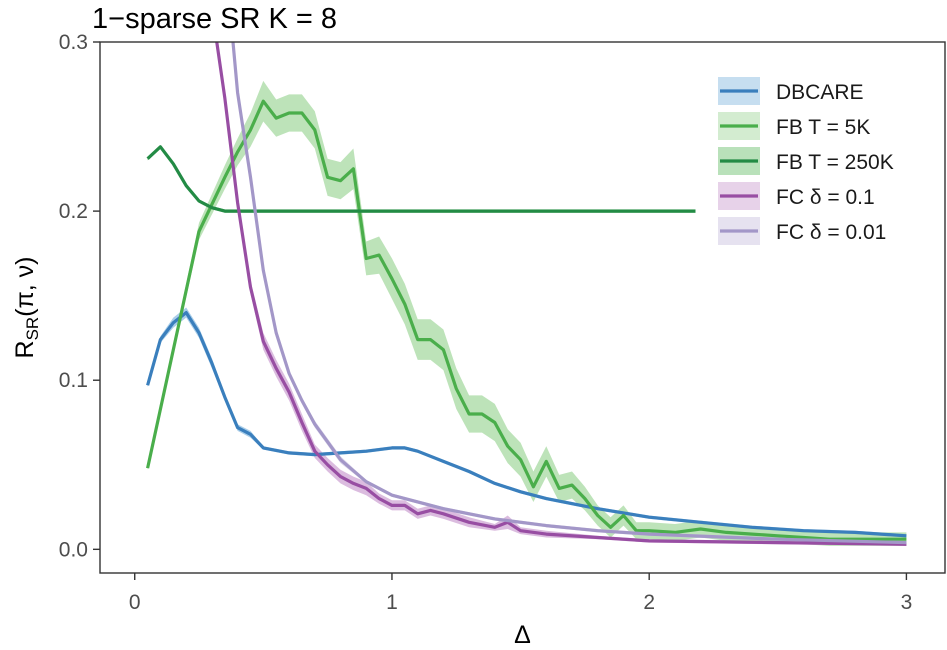 This screenshot has width=947, height=650. Describe the element at coordinates (392, 602) in the screenshot. I see `x-tick-label: 1` at that location.